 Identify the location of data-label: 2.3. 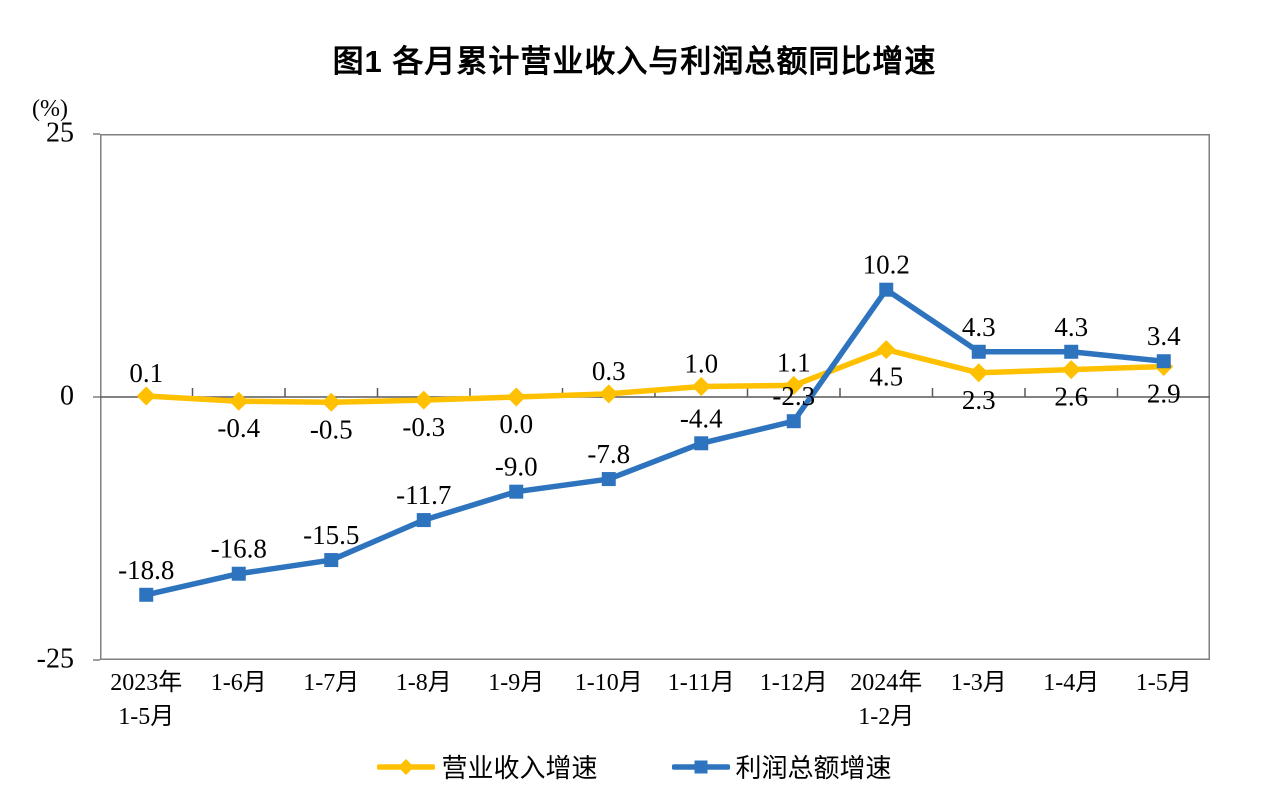
(979, 400).